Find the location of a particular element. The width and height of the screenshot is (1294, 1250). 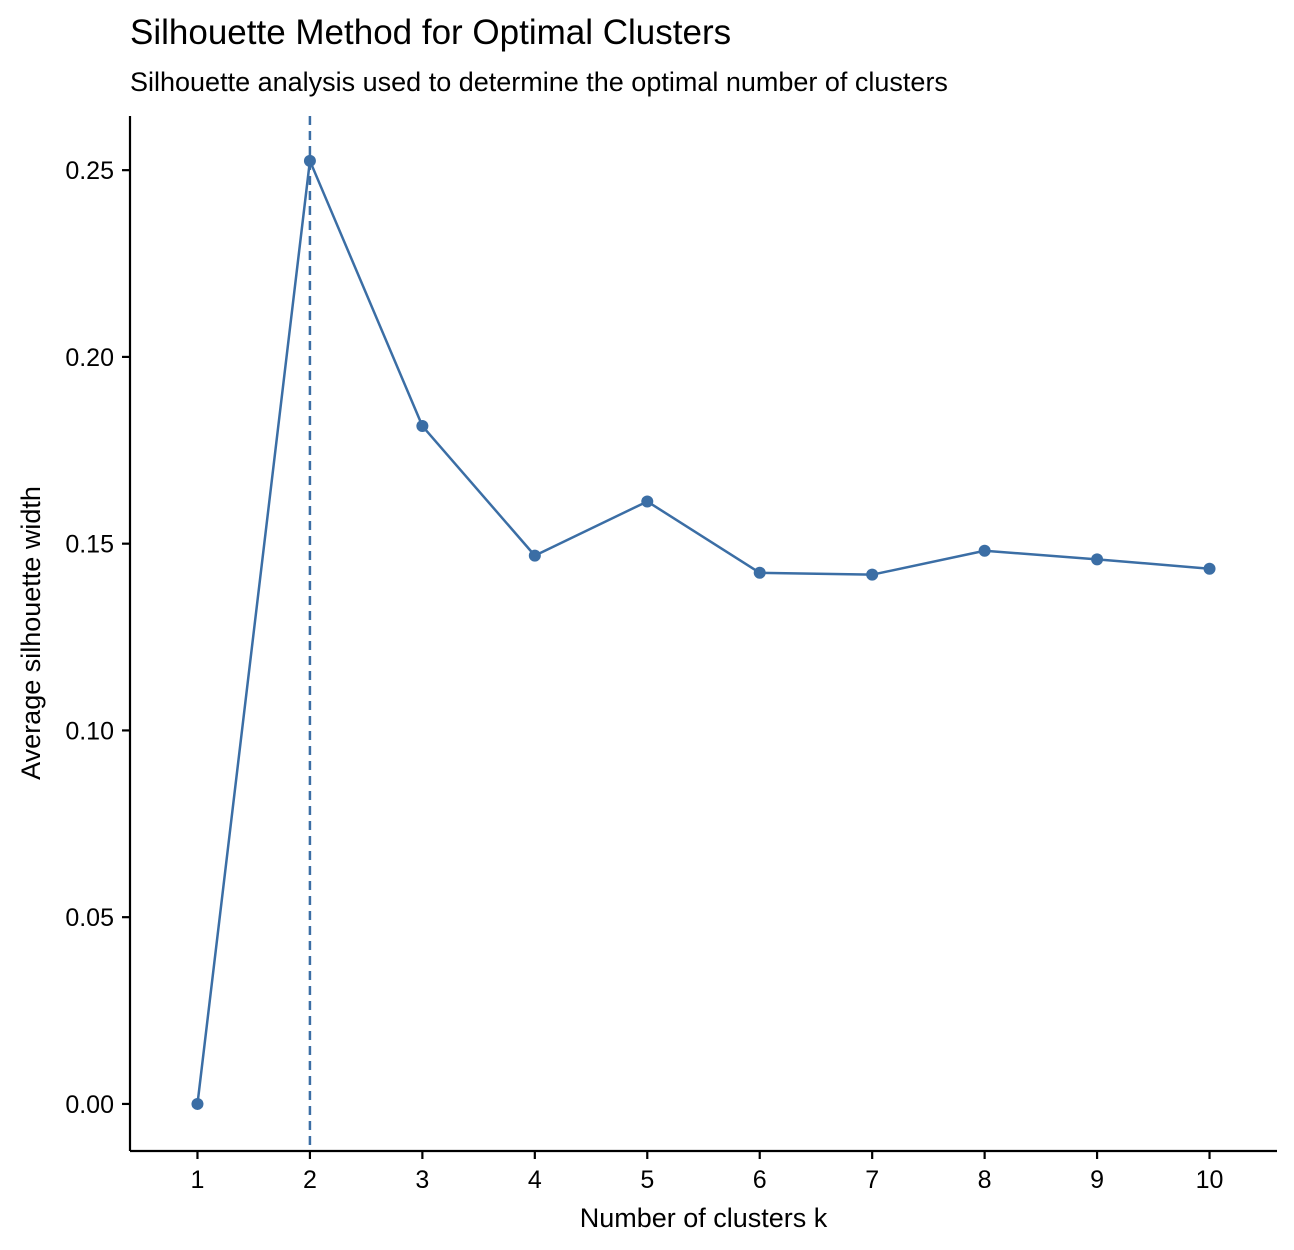

x-tick-label: 4 is located at coordinates (535, 1180).